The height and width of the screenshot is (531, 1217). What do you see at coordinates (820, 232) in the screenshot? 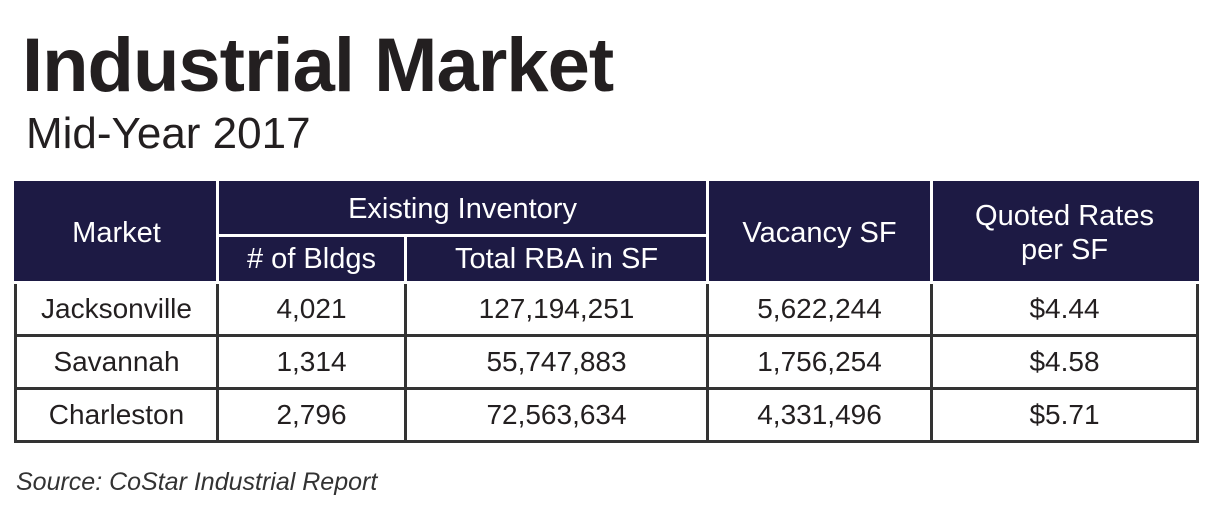
I see `header-vacancy: Vacancy SF` at bounding box center [820, 232].